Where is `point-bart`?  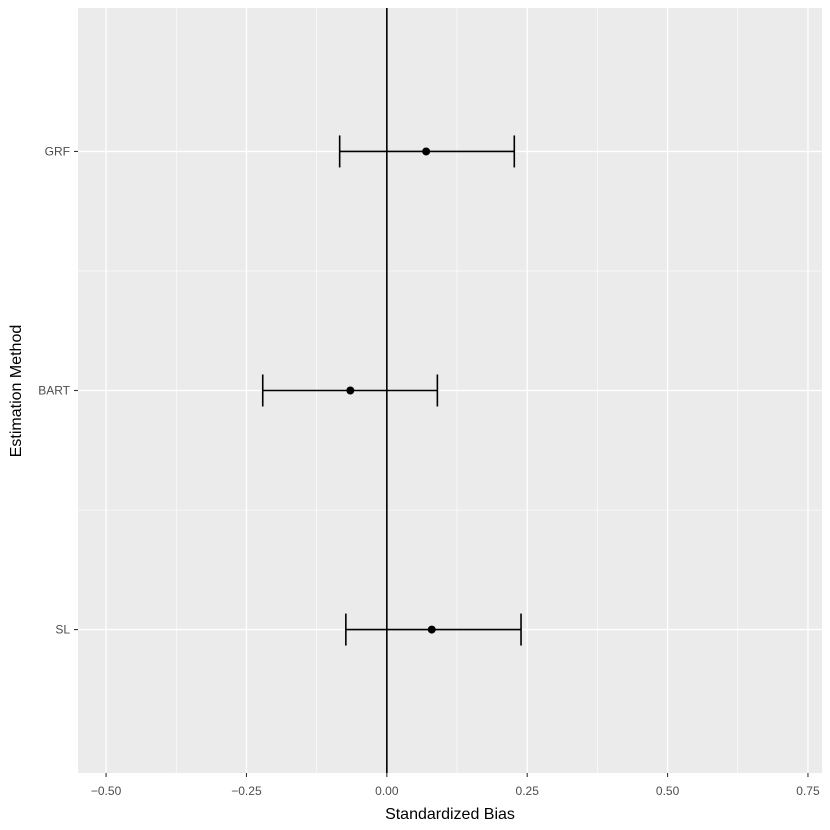
point-bart is located at coordinates (350, 390).